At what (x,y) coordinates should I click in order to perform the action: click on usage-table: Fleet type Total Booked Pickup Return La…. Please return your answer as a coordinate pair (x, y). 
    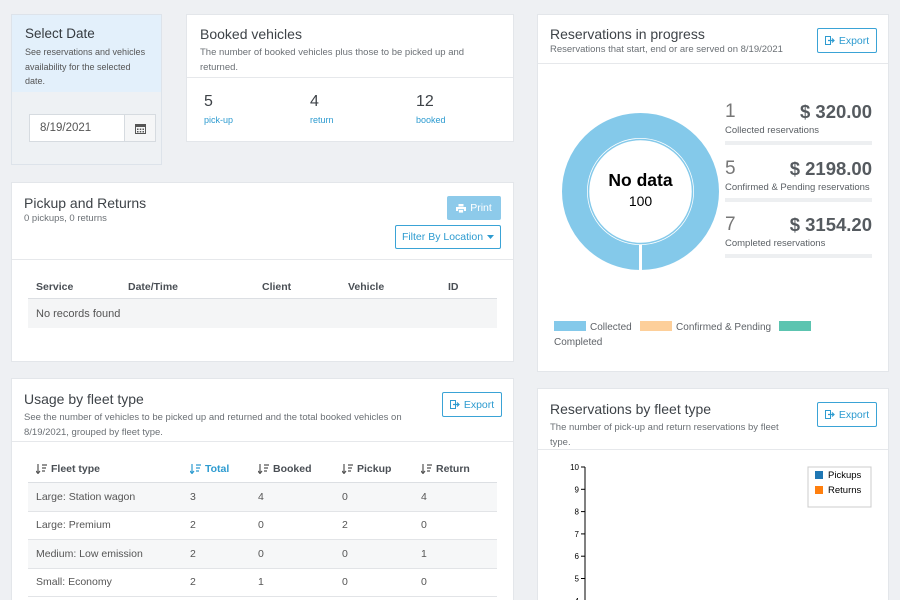
    Looking at the image, I should click on (262, 526).